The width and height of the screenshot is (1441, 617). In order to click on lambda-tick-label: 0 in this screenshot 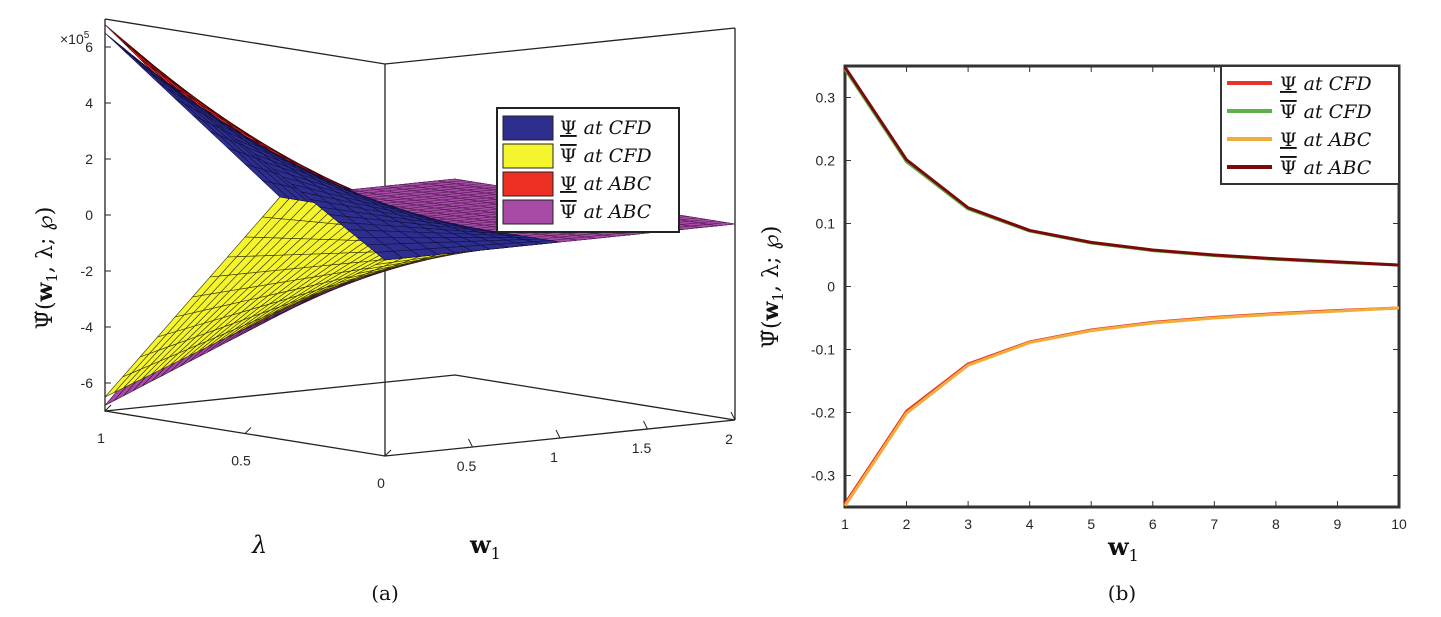, I will do `click(381, 483)`.